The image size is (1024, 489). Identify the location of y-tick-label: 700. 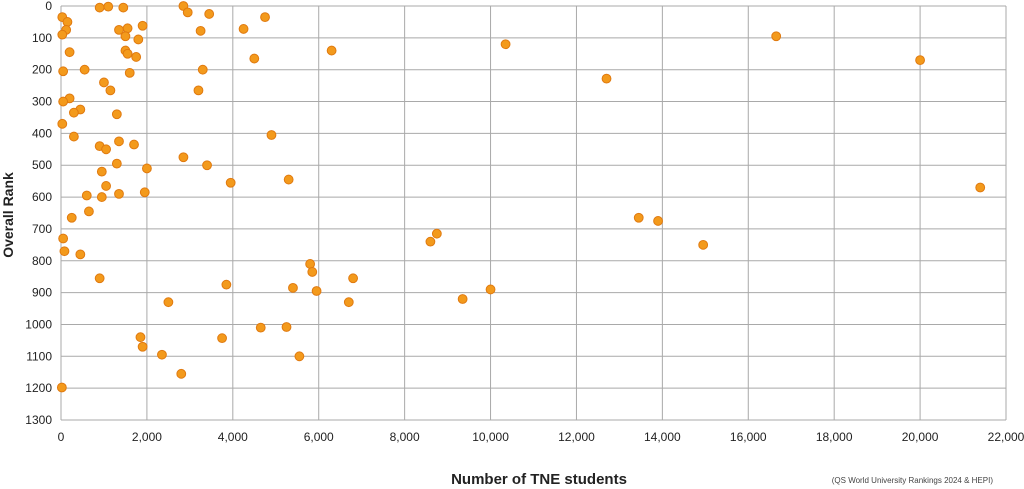
(42, 229).